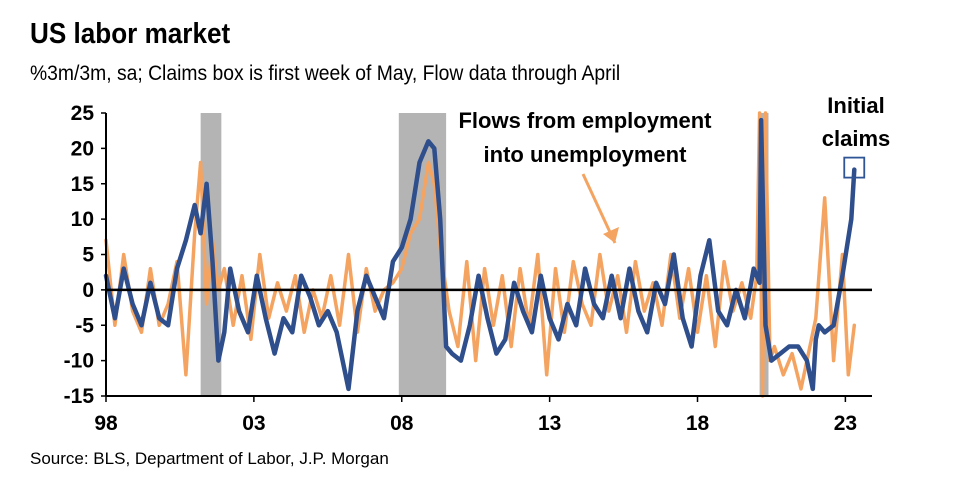 The height and width of the screenshot is (480, 980). What do you see at coordinates (845, 423) in the screenshot?
I see `x-tick-label: 23` at bounding box center [845, 423].